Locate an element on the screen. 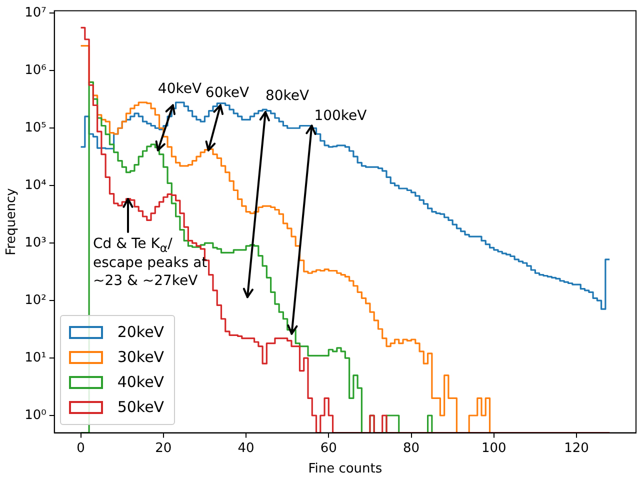 This screenshot has height=481, width=640. x-axis-title: Fine counts is located at coordinates (345, 469).